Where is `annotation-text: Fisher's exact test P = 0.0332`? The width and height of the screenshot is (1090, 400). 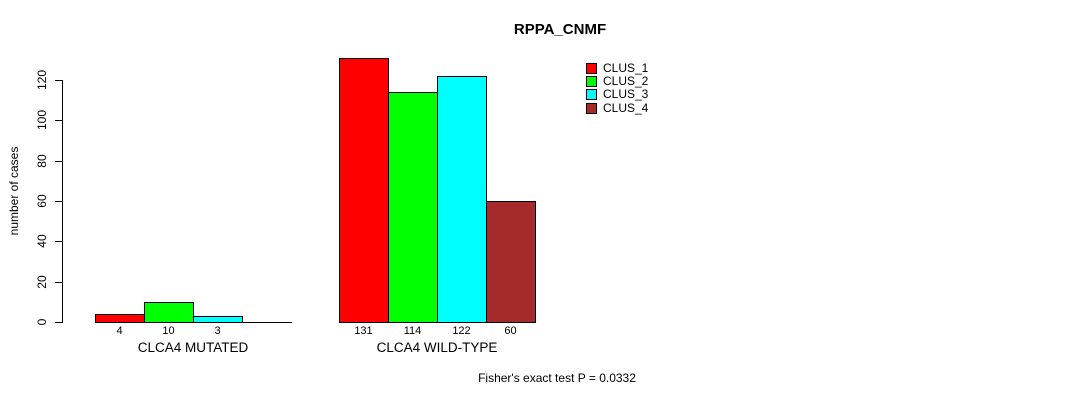 annotation-text: Fisher's exact test P = 0.0332 is located at coordinates (557, 378).